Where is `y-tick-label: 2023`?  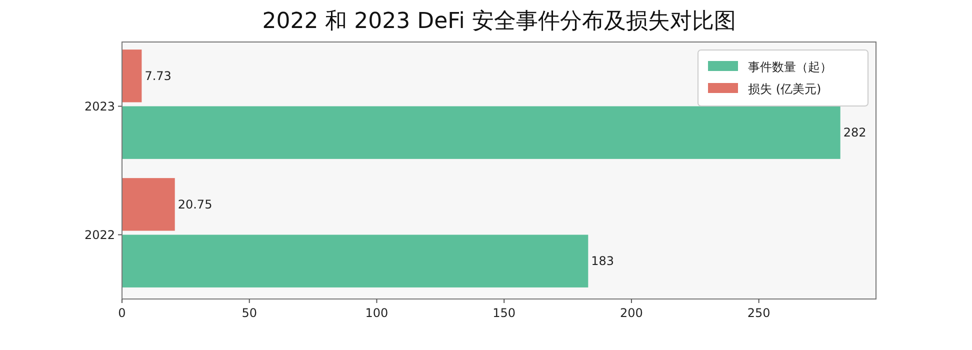 y-tick-label: 2023 is located at coordinates (99, 106).